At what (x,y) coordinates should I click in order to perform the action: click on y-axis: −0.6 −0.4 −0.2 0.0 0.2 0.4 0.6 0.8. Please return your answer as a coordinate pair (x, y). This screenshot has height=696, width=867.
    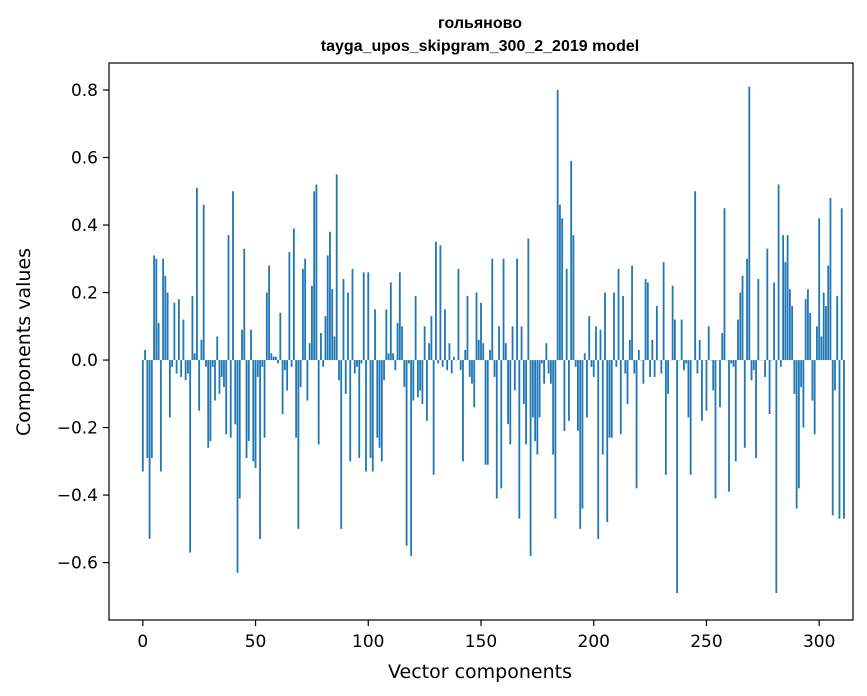
    Looking at the image, I should click on (83, 327).